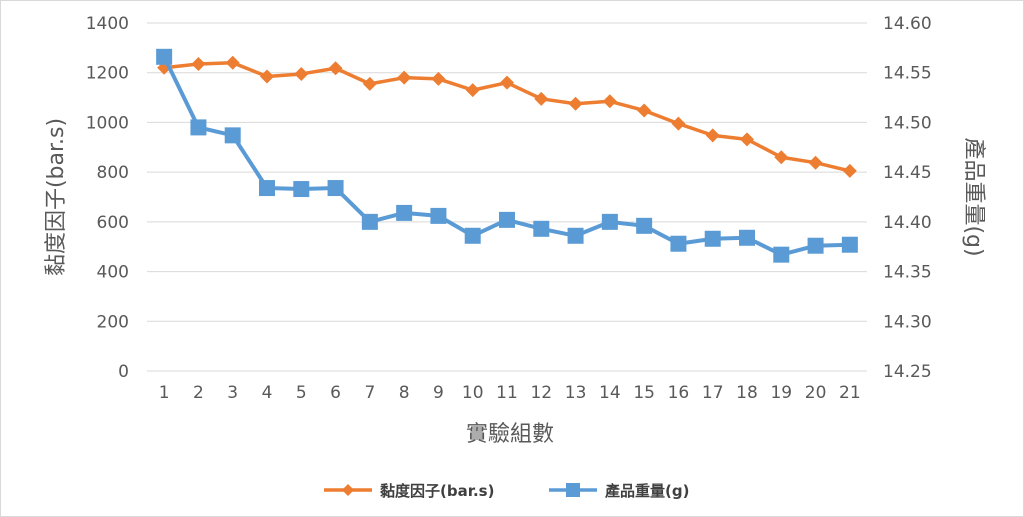 Image resolution: width=1024 pixels, height=517 pixels. I want to click on x-tick-label: 16, so click(679, 393).